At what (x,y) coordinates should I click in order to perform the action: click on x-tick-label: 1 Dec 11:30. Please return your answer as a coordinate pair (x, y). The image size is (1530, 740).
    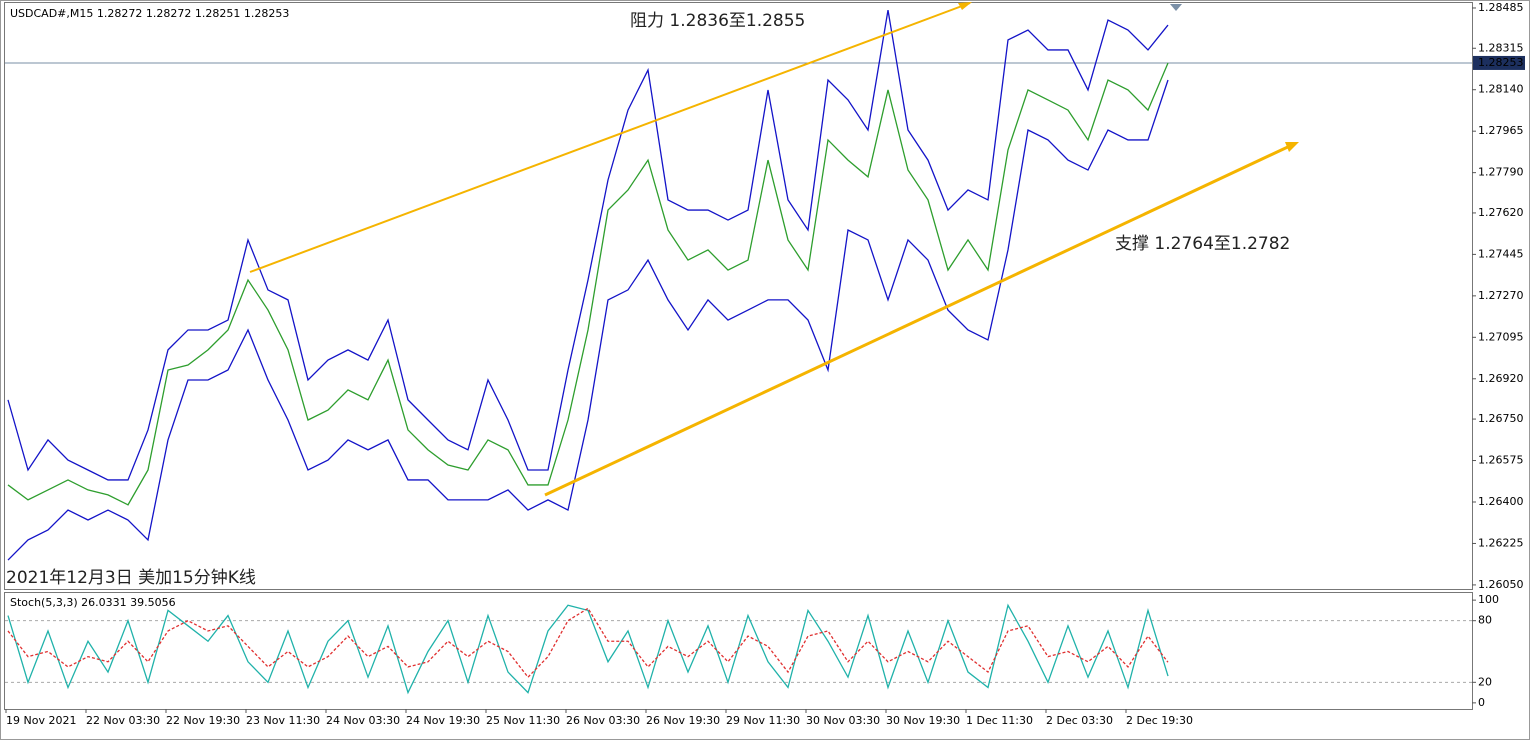
    Looking at the image, I should click on (999, 720).